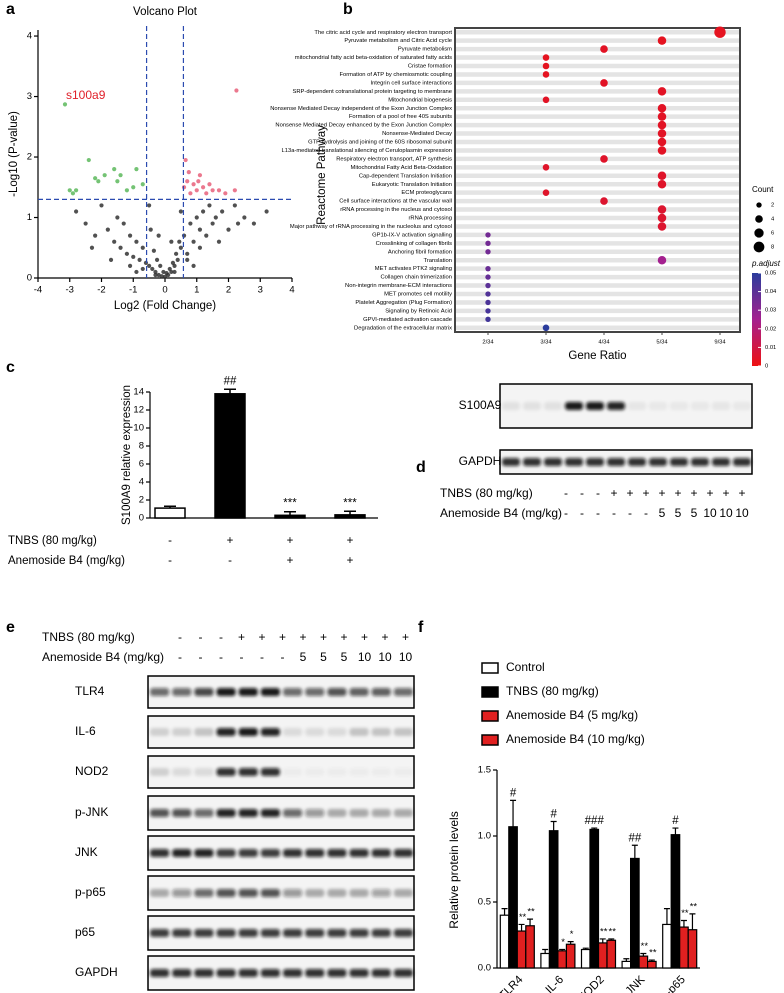 The image size is (784, 993). Describe the element at coordinates (525, 667) in the screenshot. I see `legend-label: Control` at that location.